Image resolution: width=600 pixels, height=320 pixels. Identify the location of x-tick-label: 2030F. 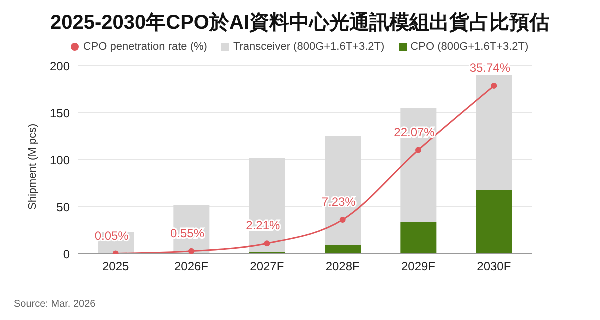
(494, 267).